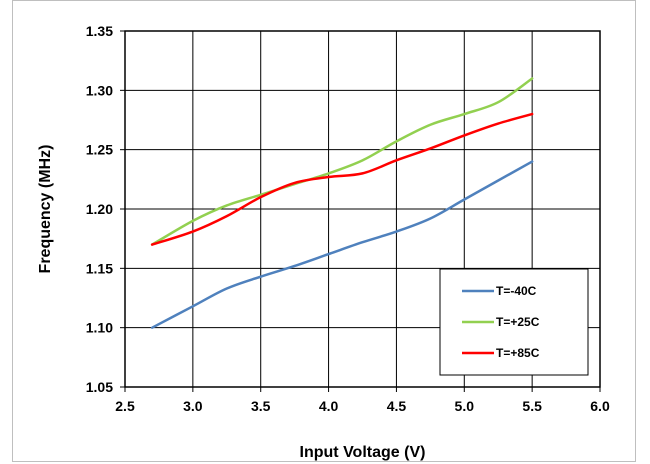  Describe the element at coordinates (518, 353) in the screenshot. I see `legend-label: T=+85C` at that location.